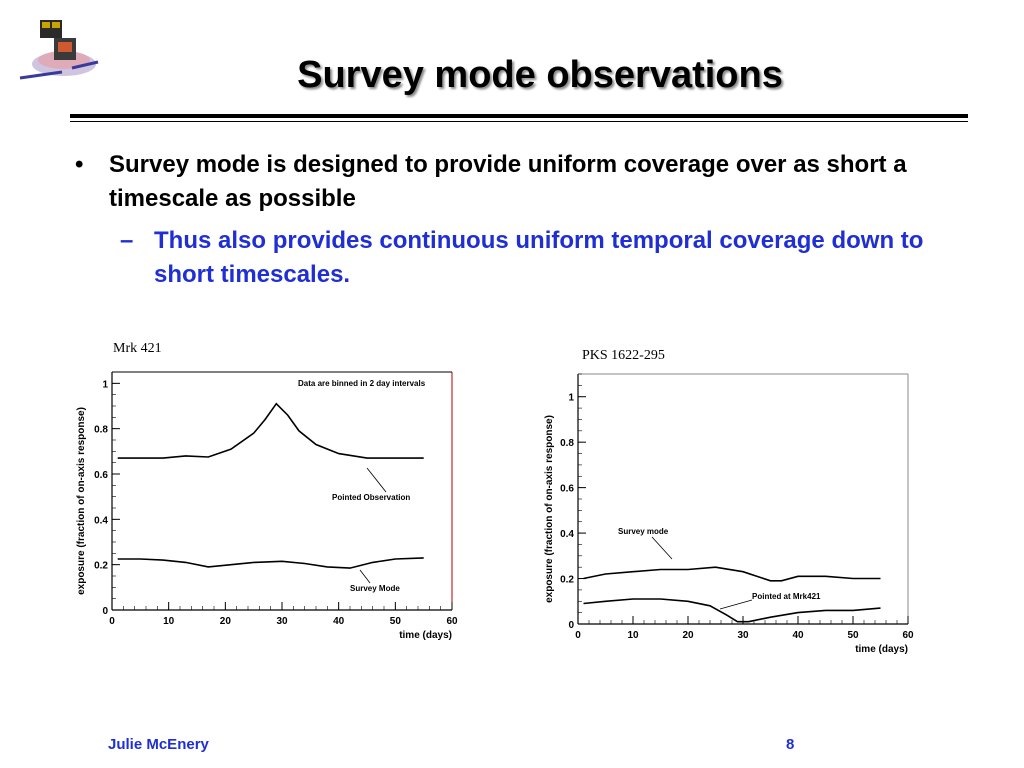 This screenshot has width=1024, height=768. Describe the element at coordinates (137, 348) in the screenshot. I see `chart1-title: Mrk 421` at that location.